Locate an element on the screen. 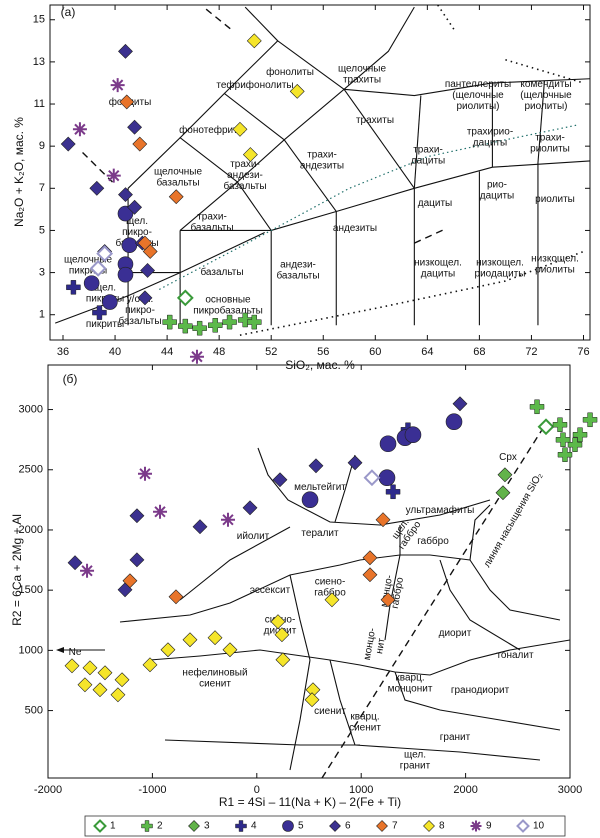  x-tick-label: 0 is located at coordinates (257, 790).